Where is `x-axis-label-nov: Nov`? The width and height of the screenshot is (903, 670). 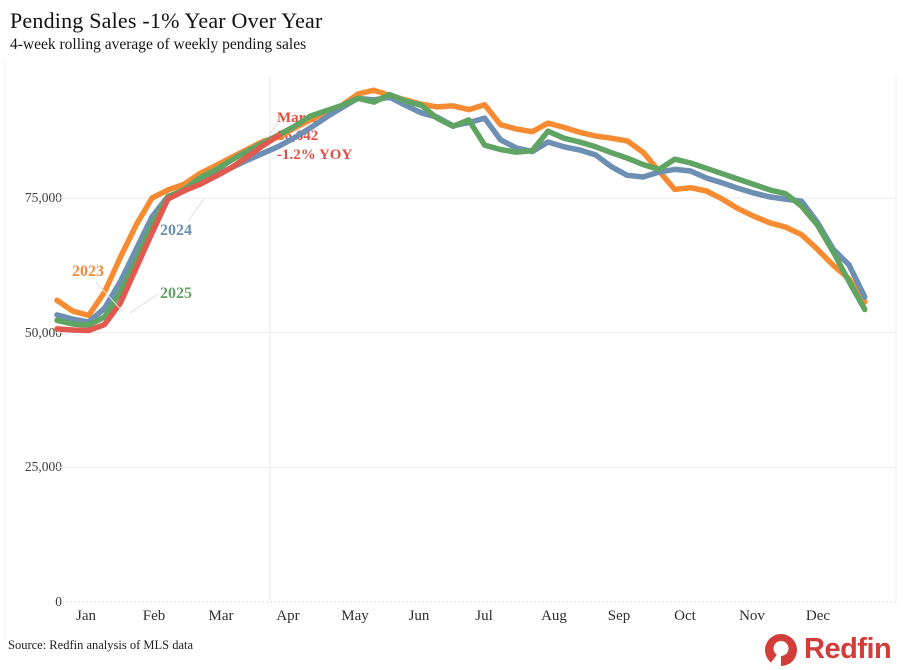 x-axis-label-nov: Nov is located at coordinates (752, 616).